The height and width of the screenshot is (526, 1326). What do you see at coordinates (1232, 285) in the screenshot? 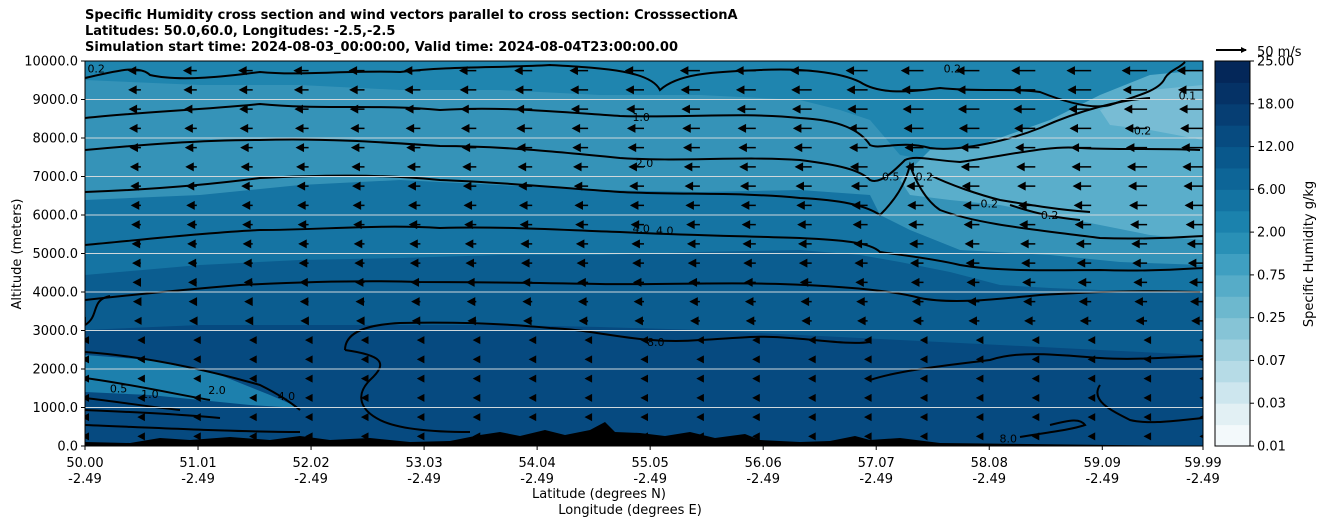
I see `colorbar-segment` at bounding box center [1232, 285].